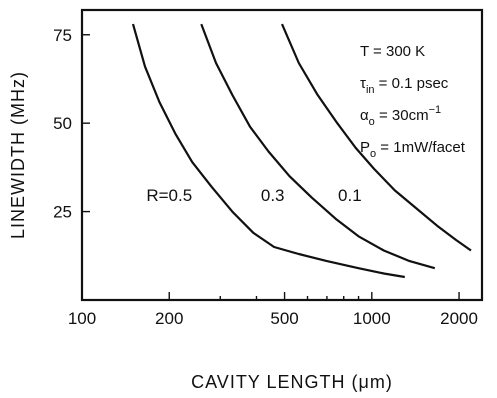 The image size is (497, 398). Describe the element at coordinates (459, 318) in the screenshot. I see `x-tick-label: 2000` at that location.